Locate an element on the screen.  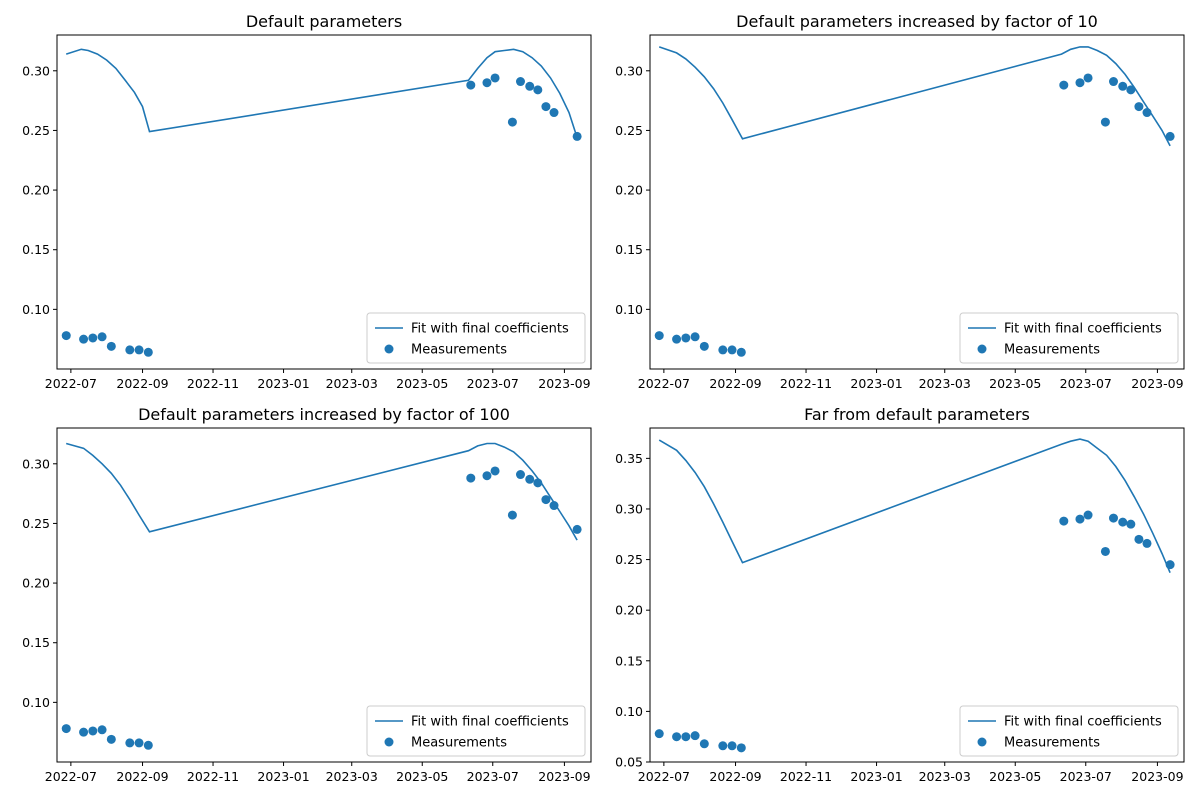
x-tick-label: 2023-03 is located at coordinates (352, 776).